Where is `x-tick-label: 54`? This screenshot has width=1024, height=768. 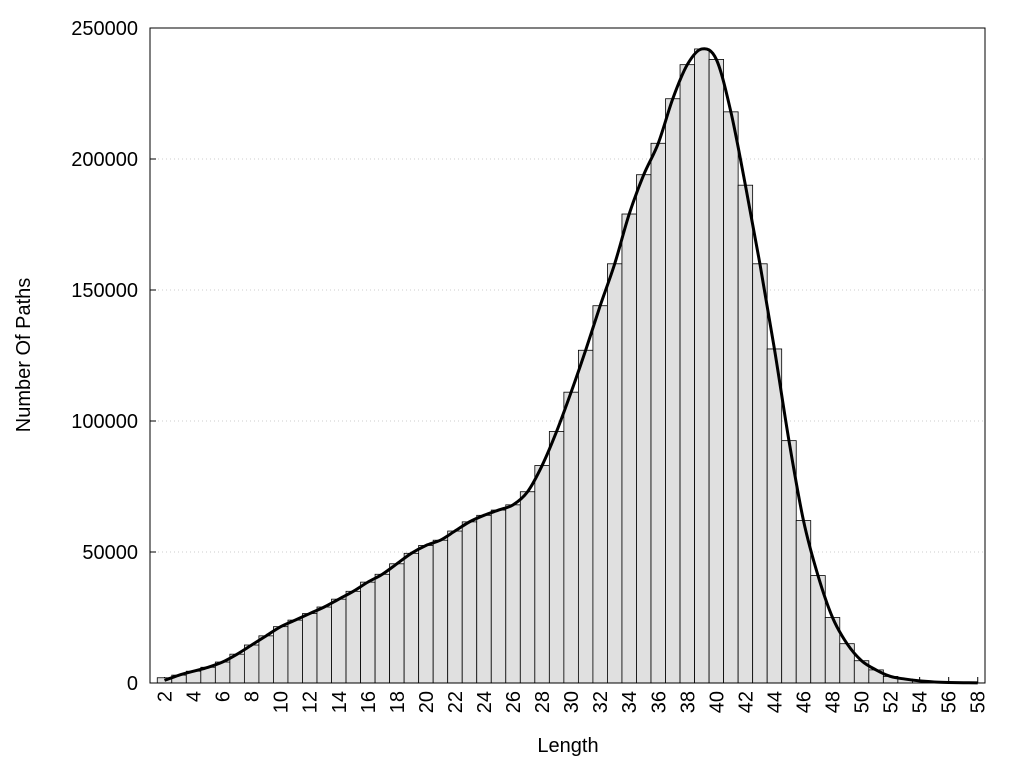
x-tick-label: 54 is located at coordinates (921, 702).